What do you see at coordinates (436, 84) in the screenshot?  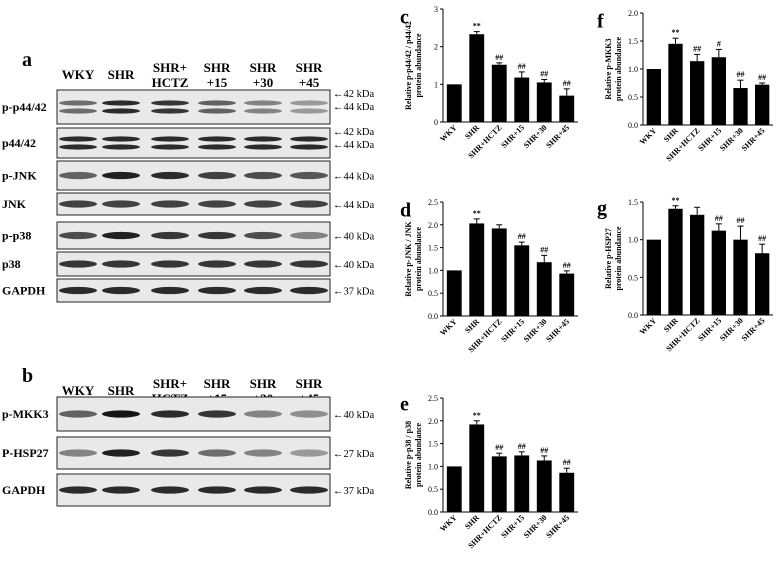 I see `y-tick-label: 1` at bounding box center [436, 84].